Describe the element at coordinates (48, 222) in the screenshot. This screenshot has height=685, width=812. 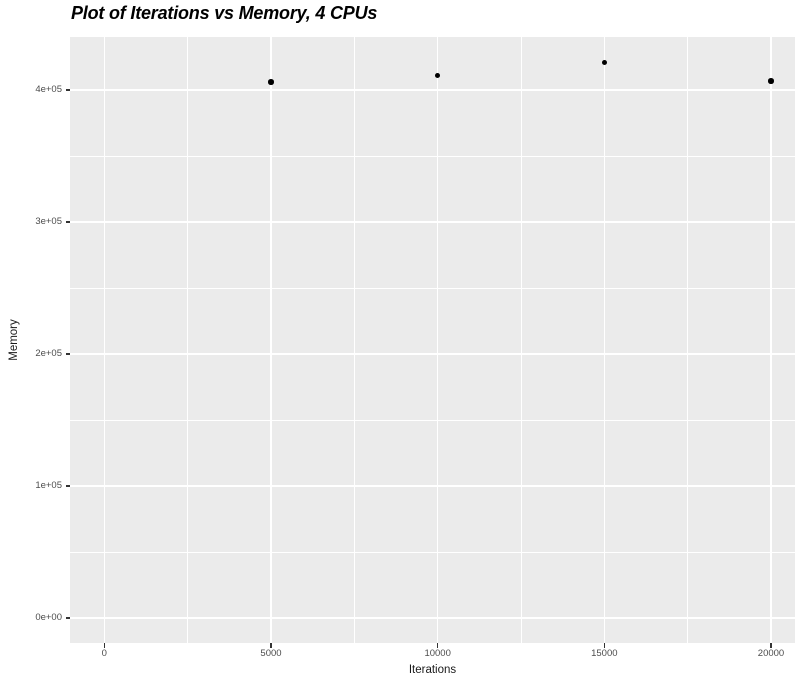
I see `y-tick-label: 3e+05` at that location.